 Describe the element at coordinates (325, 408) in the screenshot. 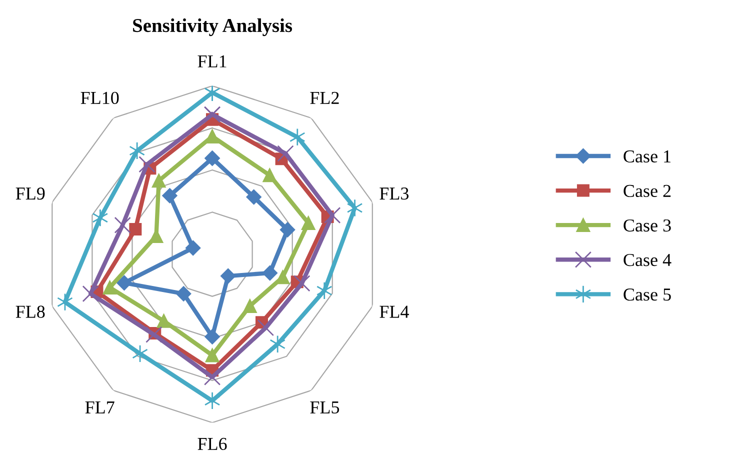

I see `spoke-label: FL5` at that location.